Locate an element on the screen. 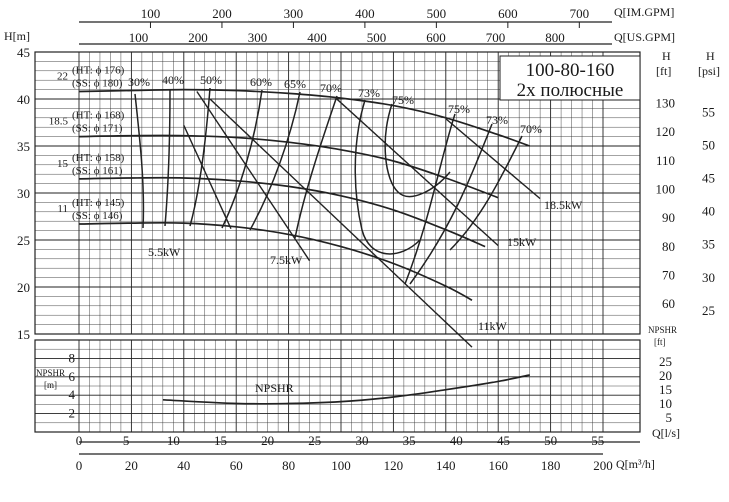 This screenshot has width=729, height=502. tick-label-h-psi: 30 is located at coordinates (708, 277).